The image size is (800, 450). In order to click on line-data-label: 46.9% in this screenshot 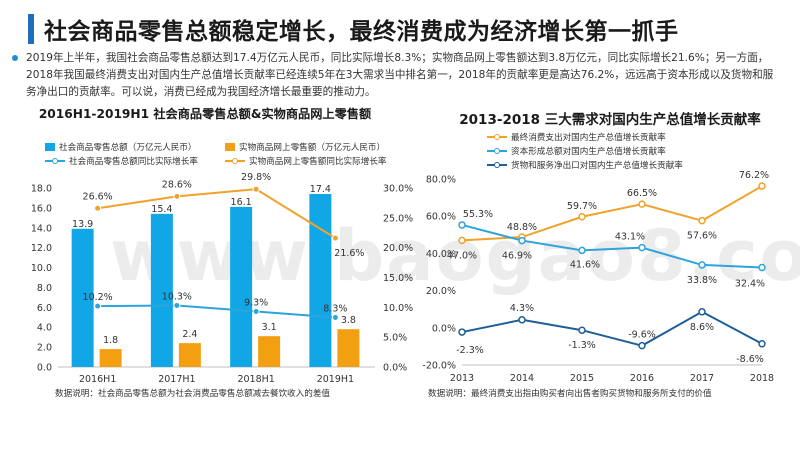, I will do `click(517, 256)`.